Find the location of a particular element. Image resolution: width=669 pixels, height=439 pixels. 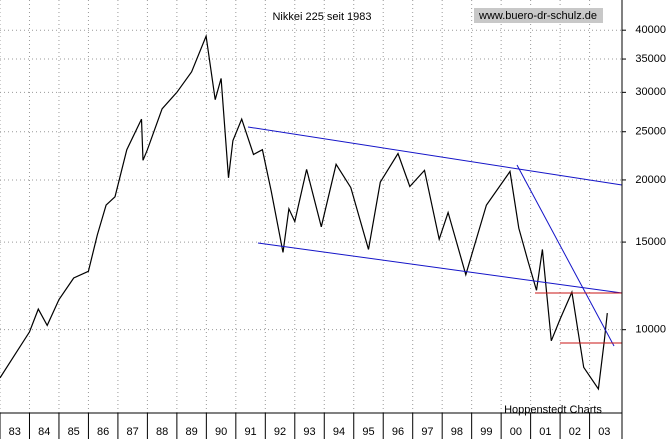

x-tick-label: 88 is located at coordinates (162, 432).